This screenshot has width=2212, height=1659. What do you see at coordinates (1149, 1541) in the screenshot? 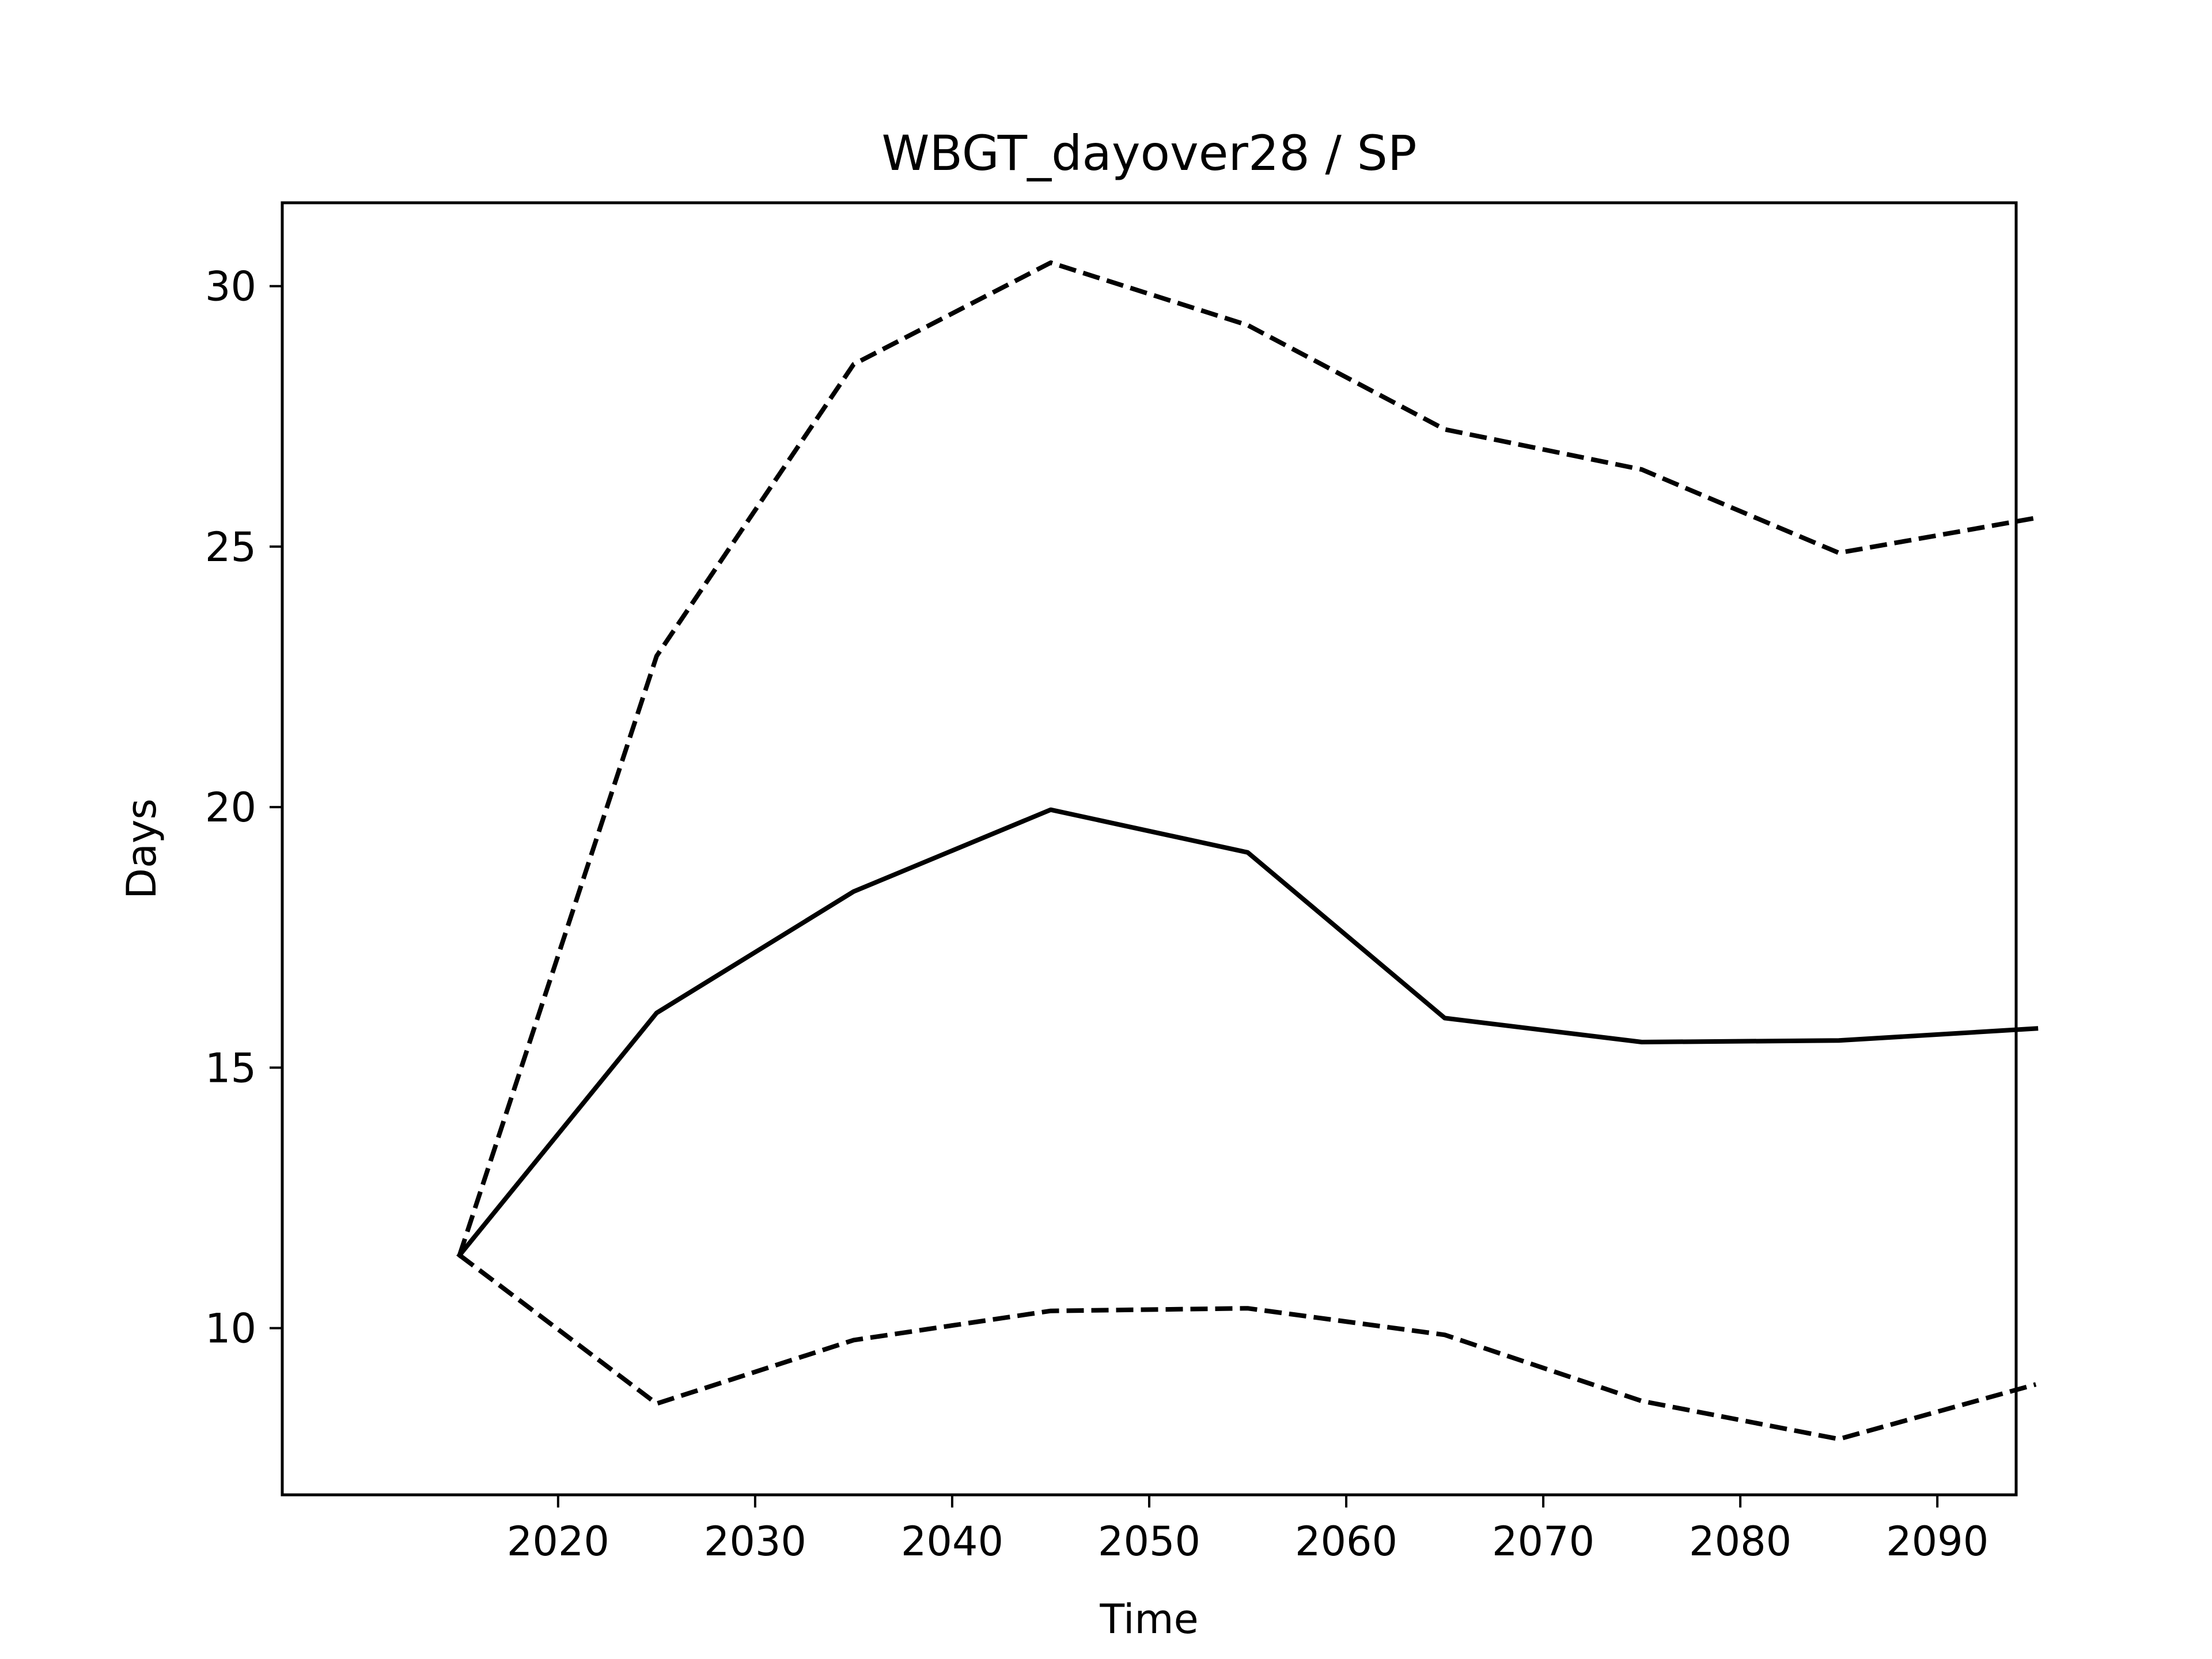
I see `x-tick-label: 2050` at bounding box center [1149, 1541].